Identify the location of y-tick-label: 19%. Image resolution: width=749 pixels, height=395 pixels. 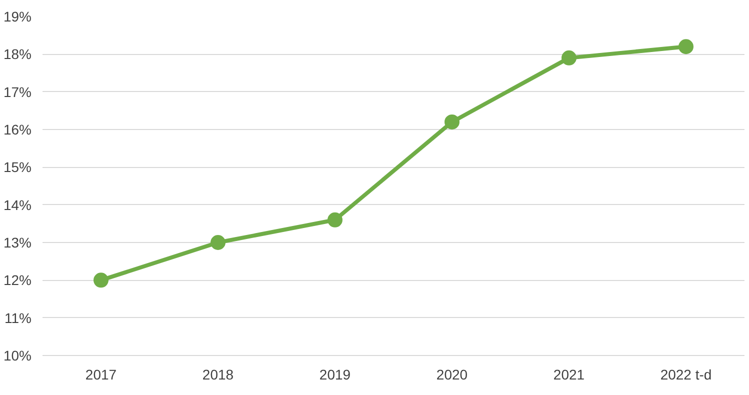
(17, 16).